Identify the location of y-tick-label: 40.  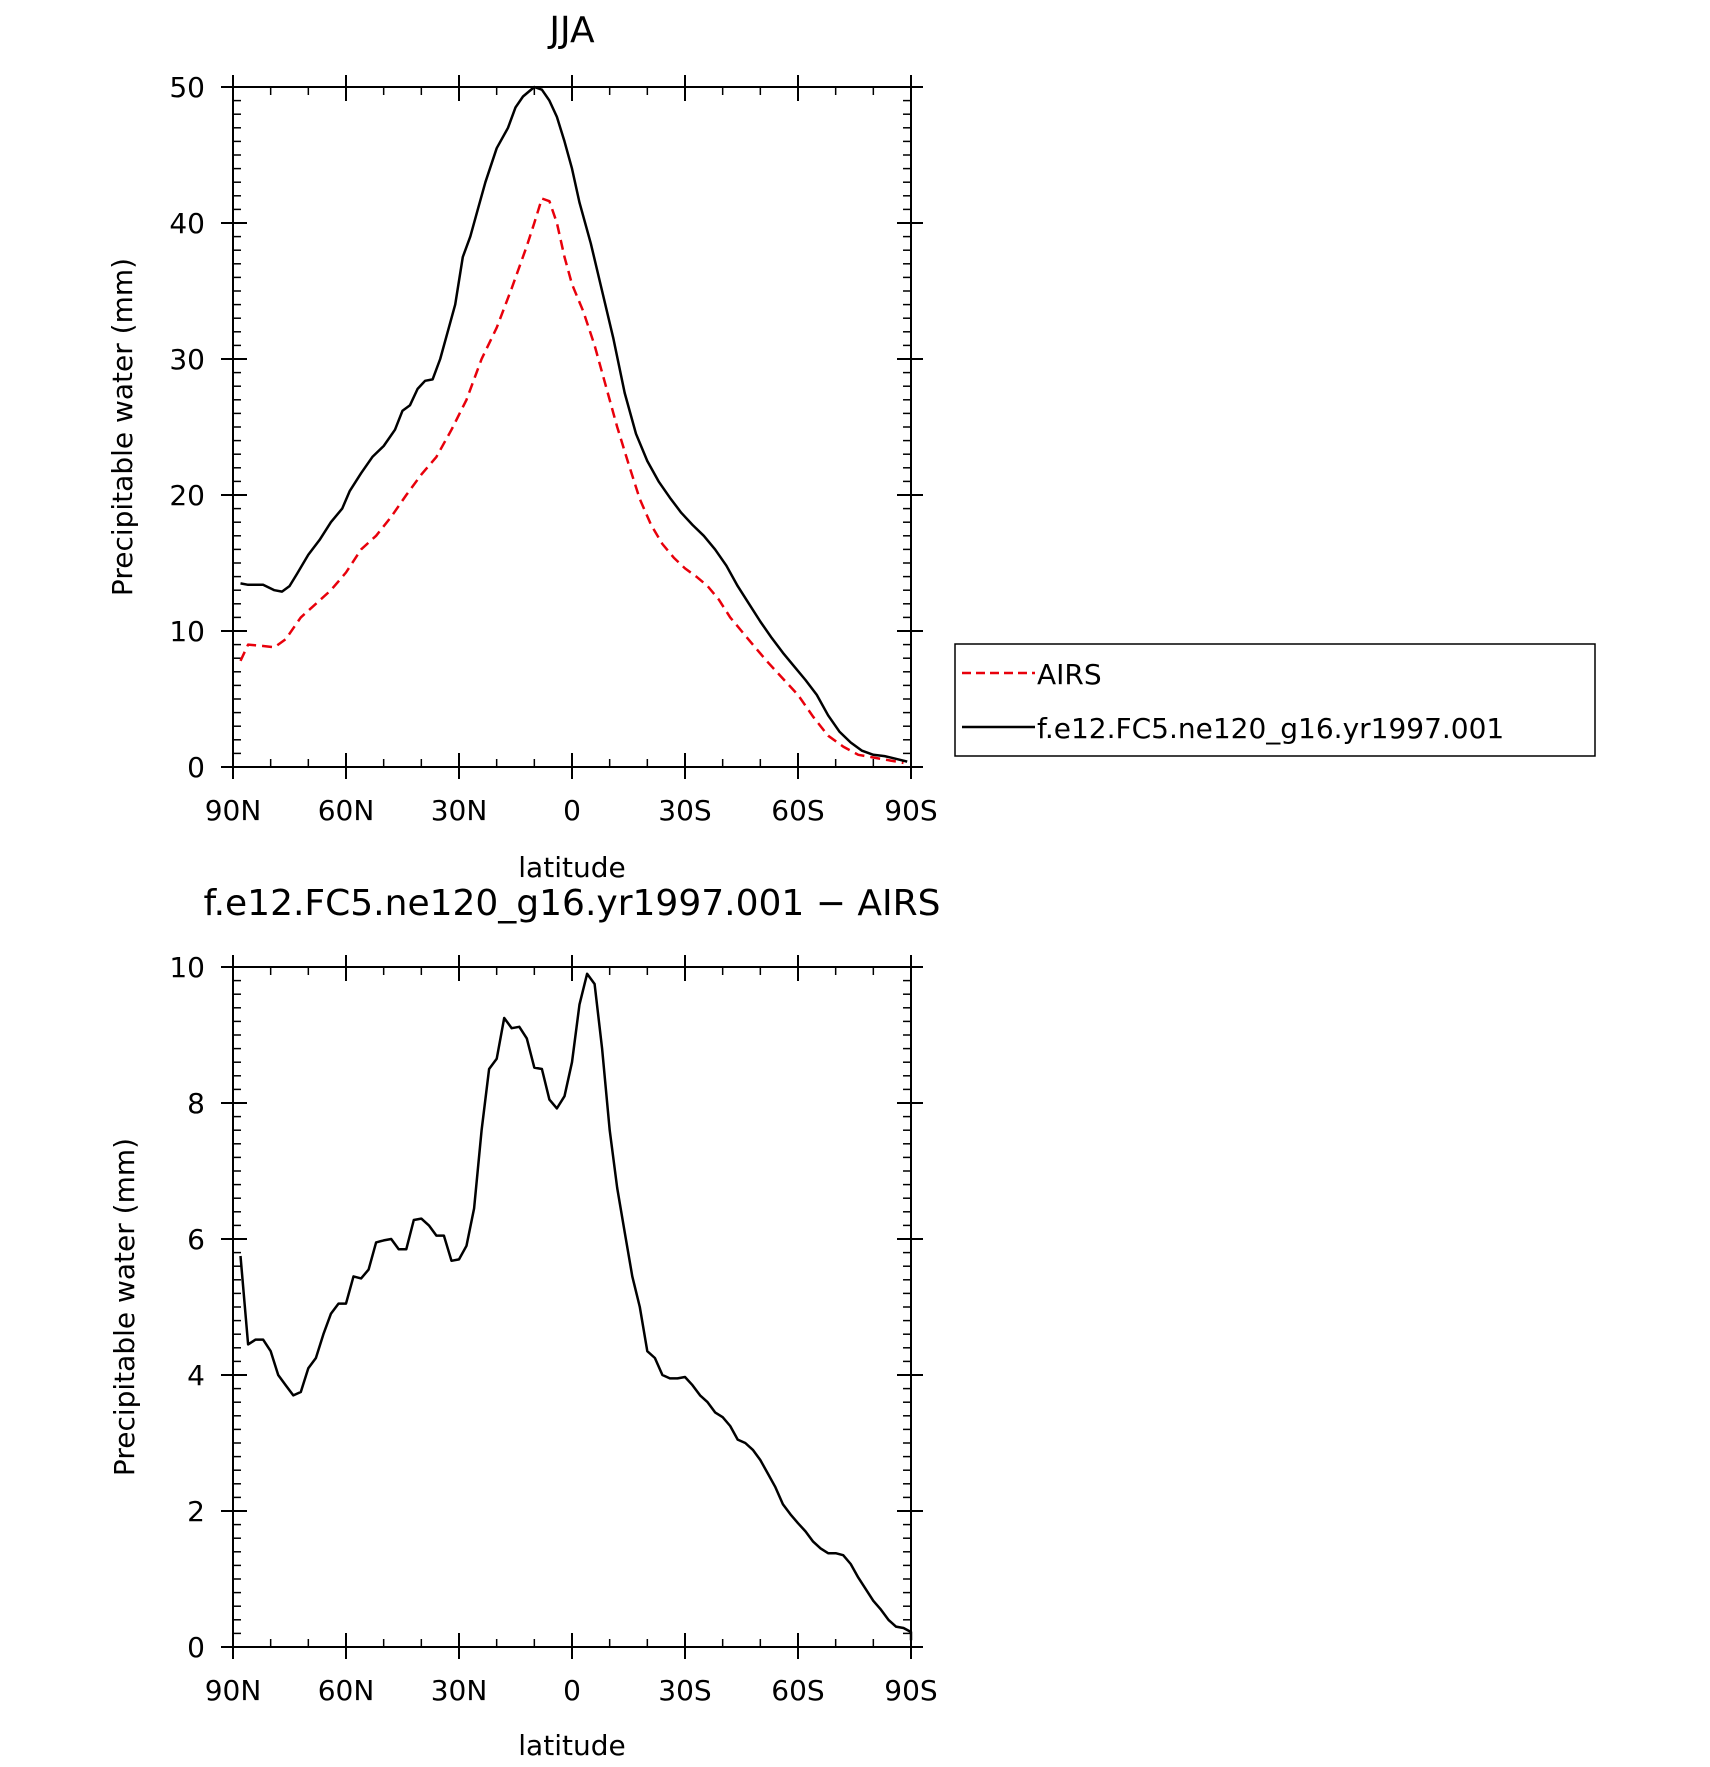
(187, 223).